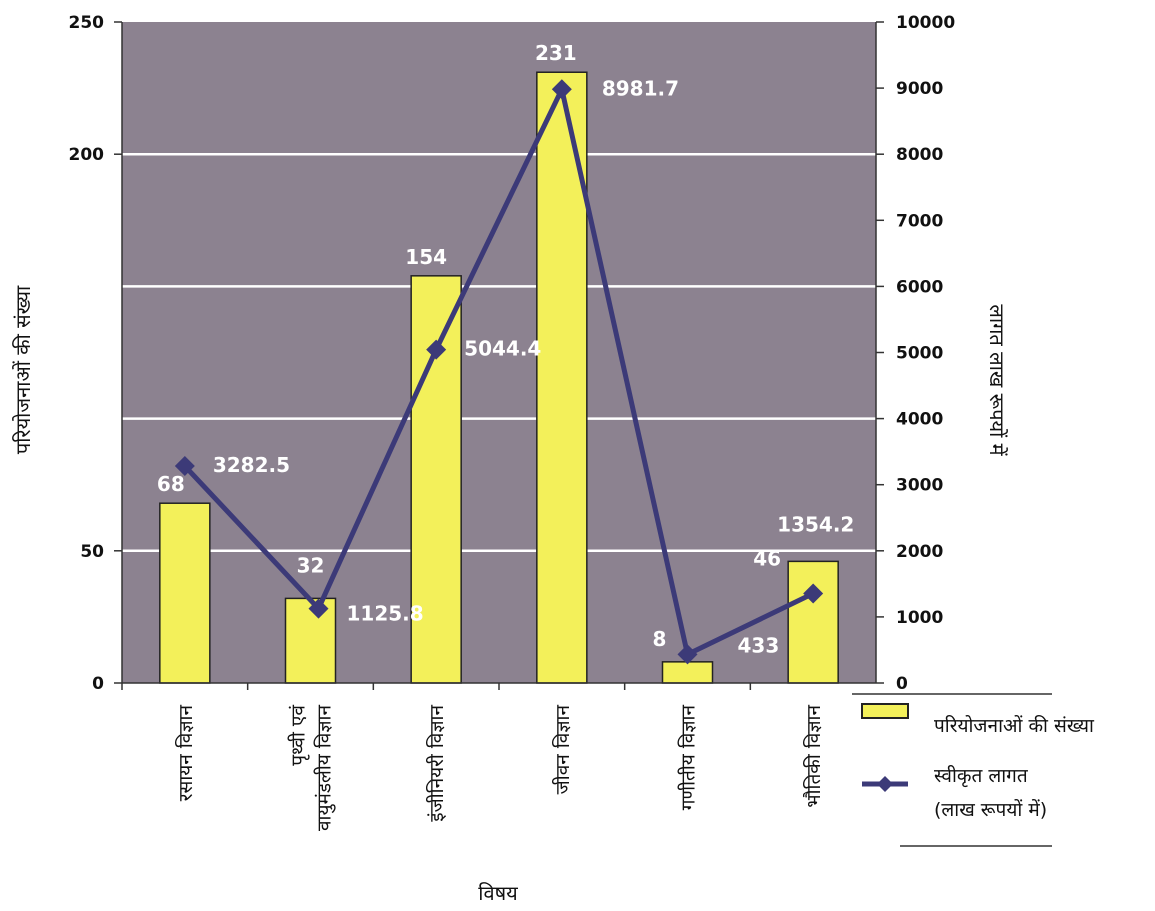  I want to click on x-tick-label: जीवन विज्ञान, so click(562, 750).